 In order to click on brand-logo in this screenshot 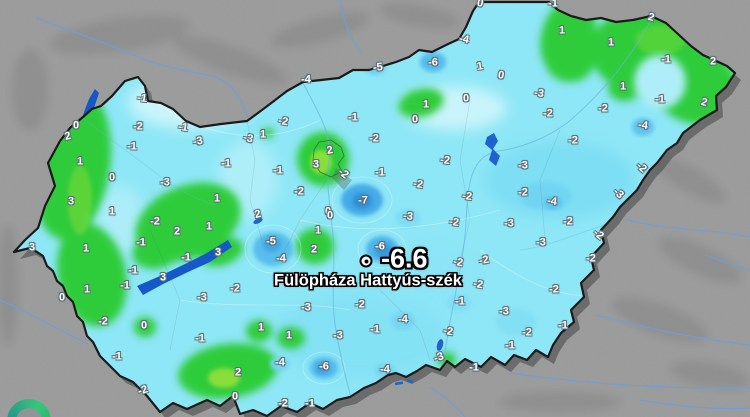, I will do `click(29, 408)`.